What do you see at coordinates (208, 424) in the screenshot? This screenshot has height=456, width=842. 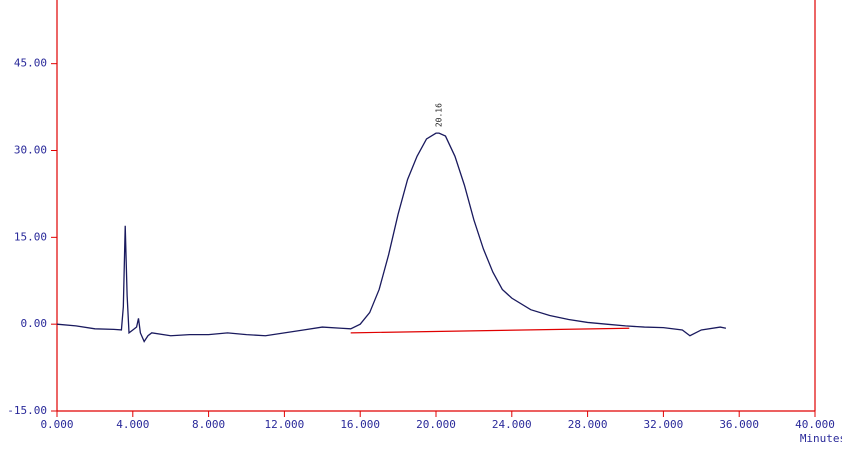 I see `x-tick-label: 8.000` at bounding box center [208, 424].